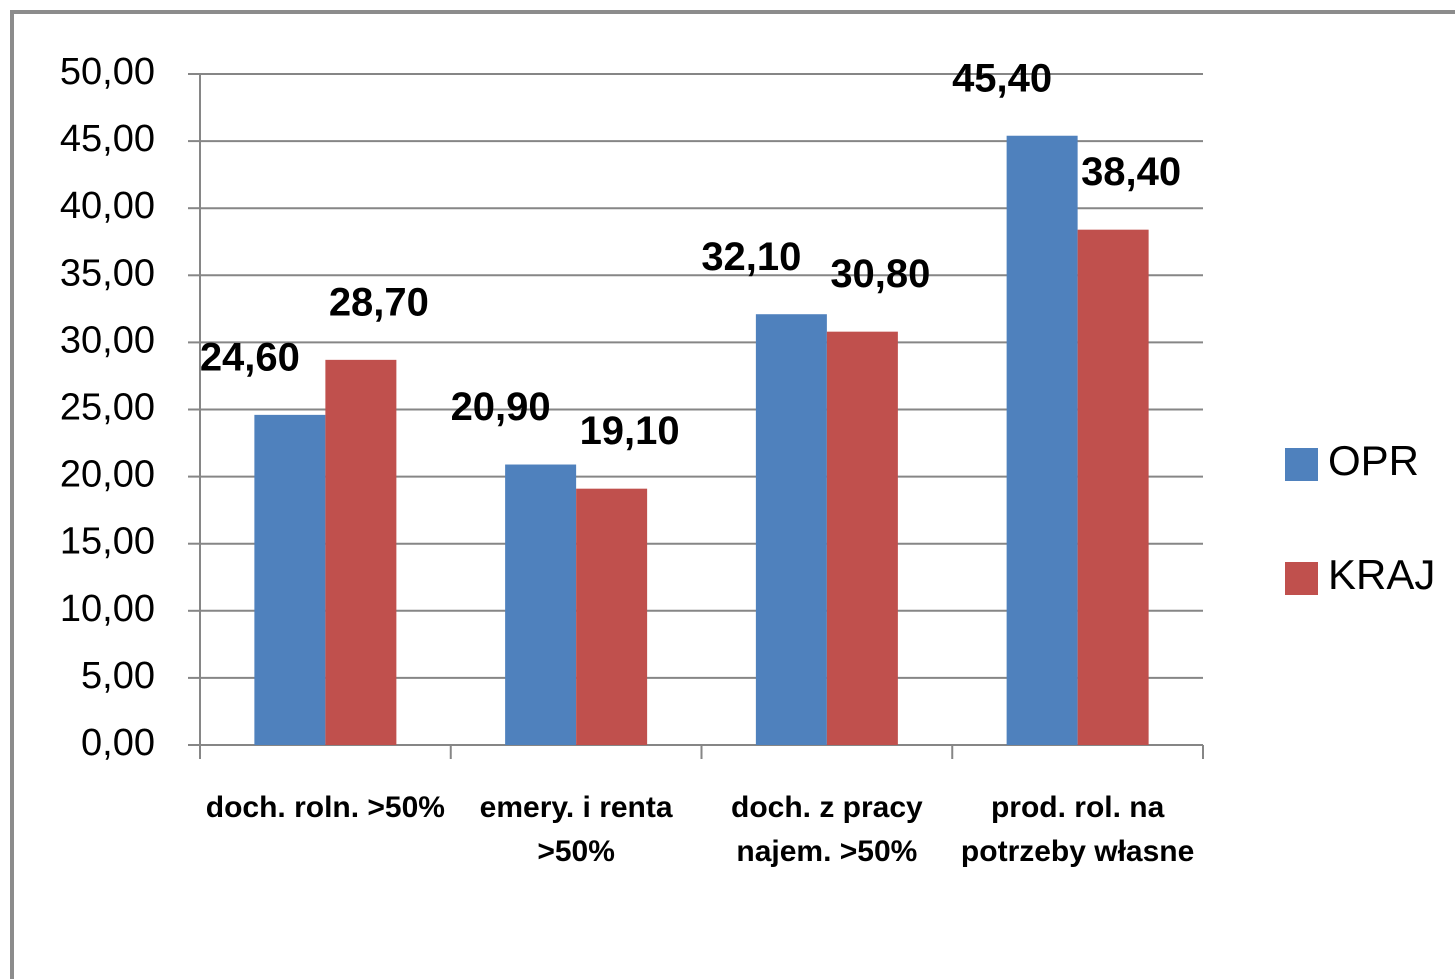  What do you see at coordinates (118, 743) in the screenshot?
I see `y-tick-label: 0,00` at bounding box center [118, 743].